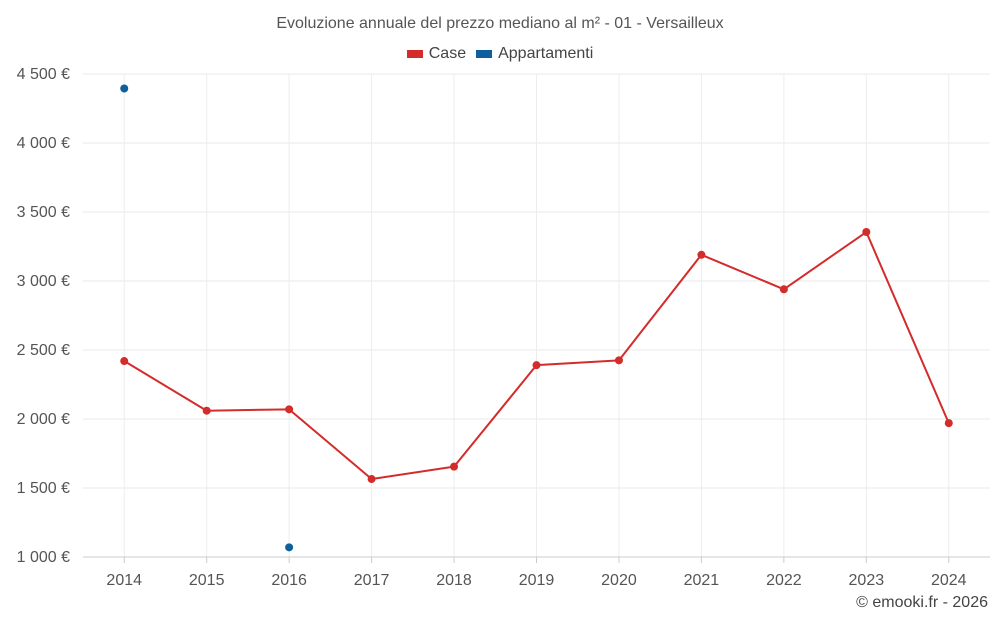 The image size is (1000, 625). What do you see at coordinates (783, 289) in the screenshot?
I see `data-point-case-2022` at bounding box center [783, 289].